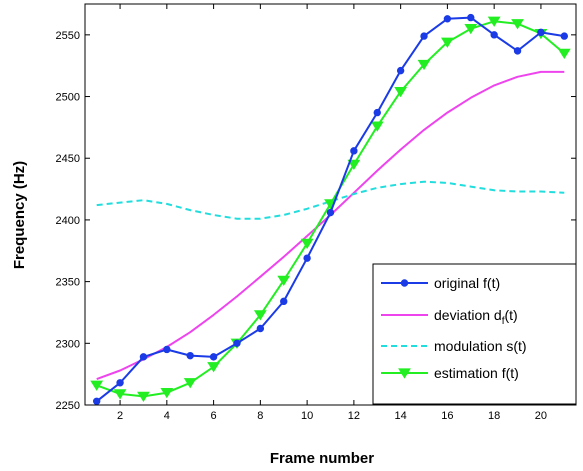 The height and width of the screenshot is (471, 583). I want to click on legend-box, so click(474, 334).